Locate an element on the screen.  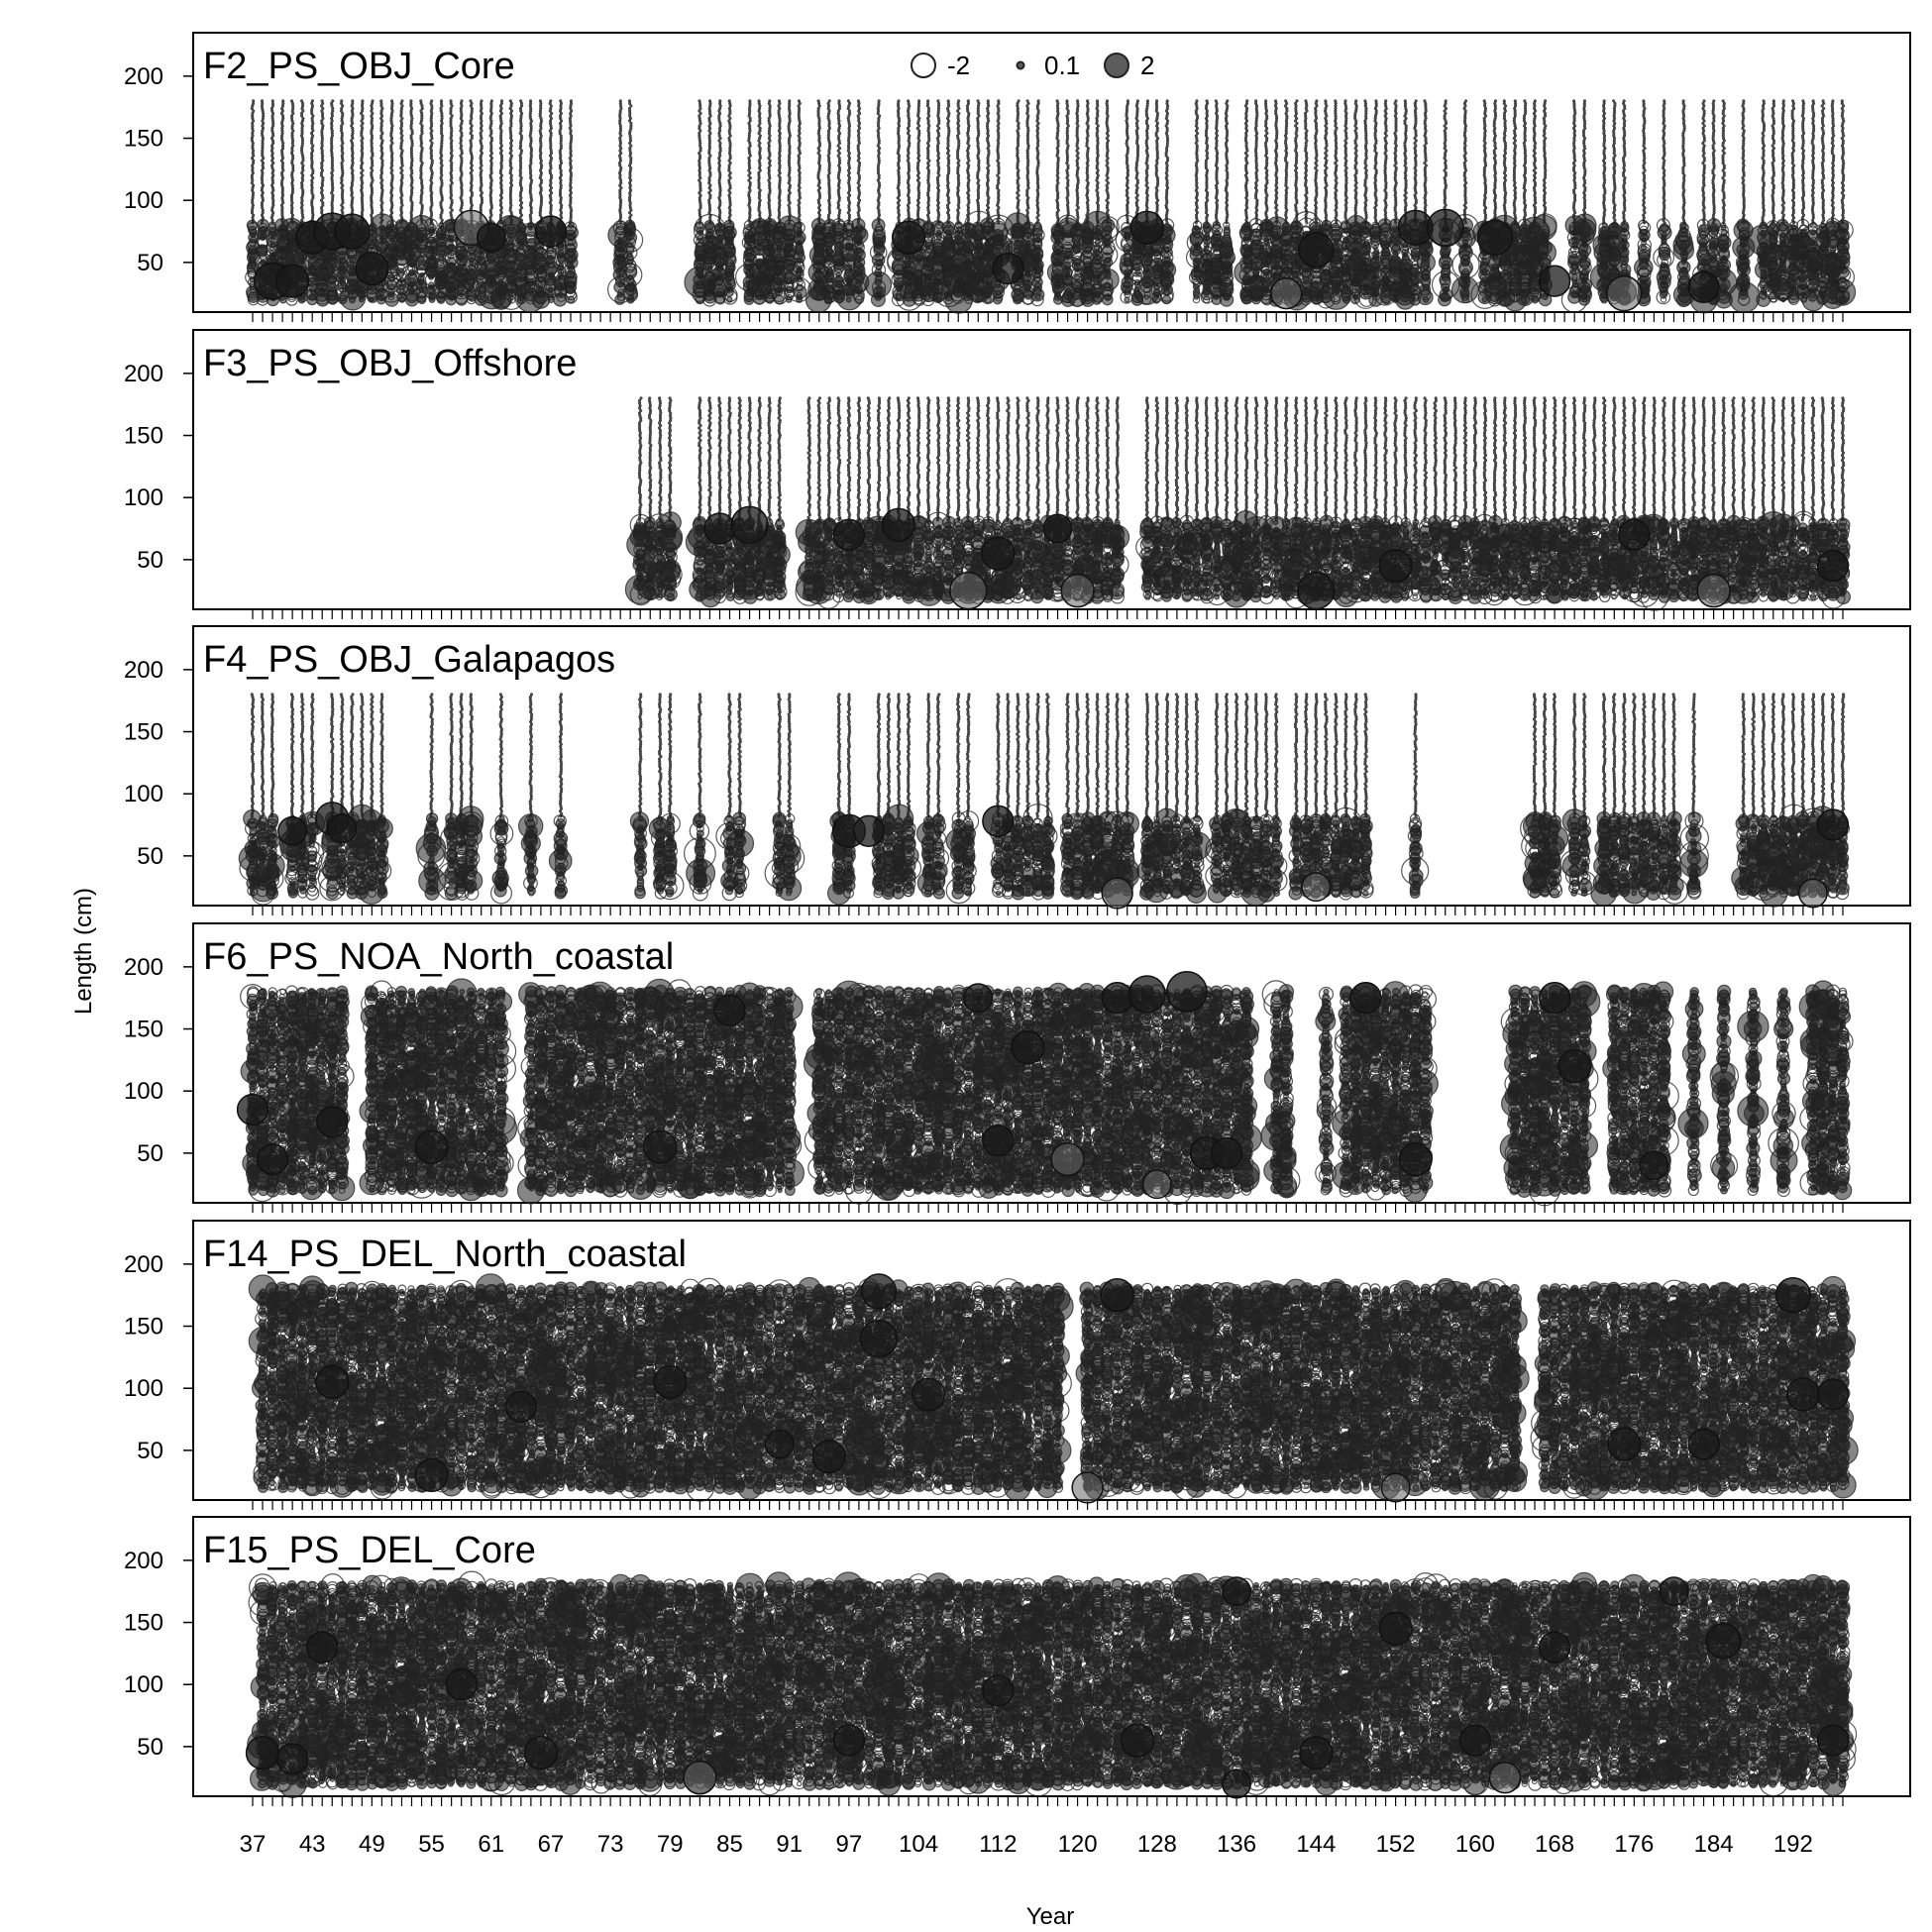
panel-F2_PS_OBJ_Core: F2_PS_OBJ_Core 50 100 150 200 is located at coordinates (1017, 177).